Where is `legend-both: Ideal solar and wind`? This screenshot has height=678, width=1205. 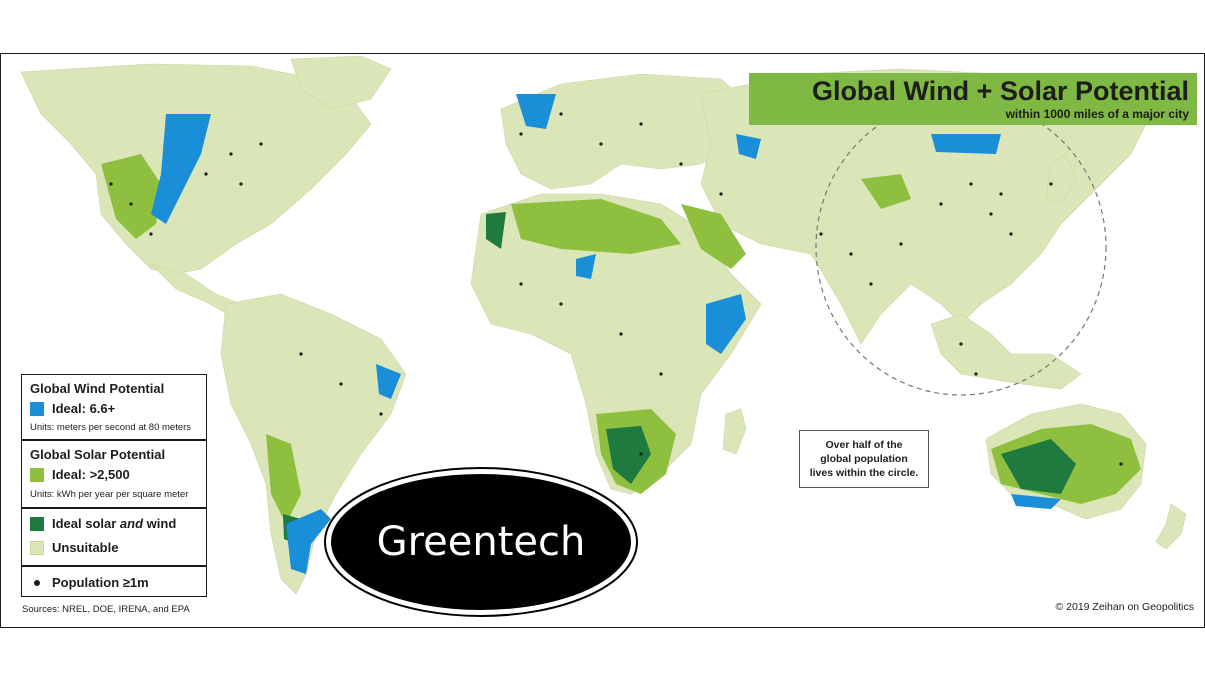
legend-both: Ideal solar and wind is located at coordinates (103, 523).